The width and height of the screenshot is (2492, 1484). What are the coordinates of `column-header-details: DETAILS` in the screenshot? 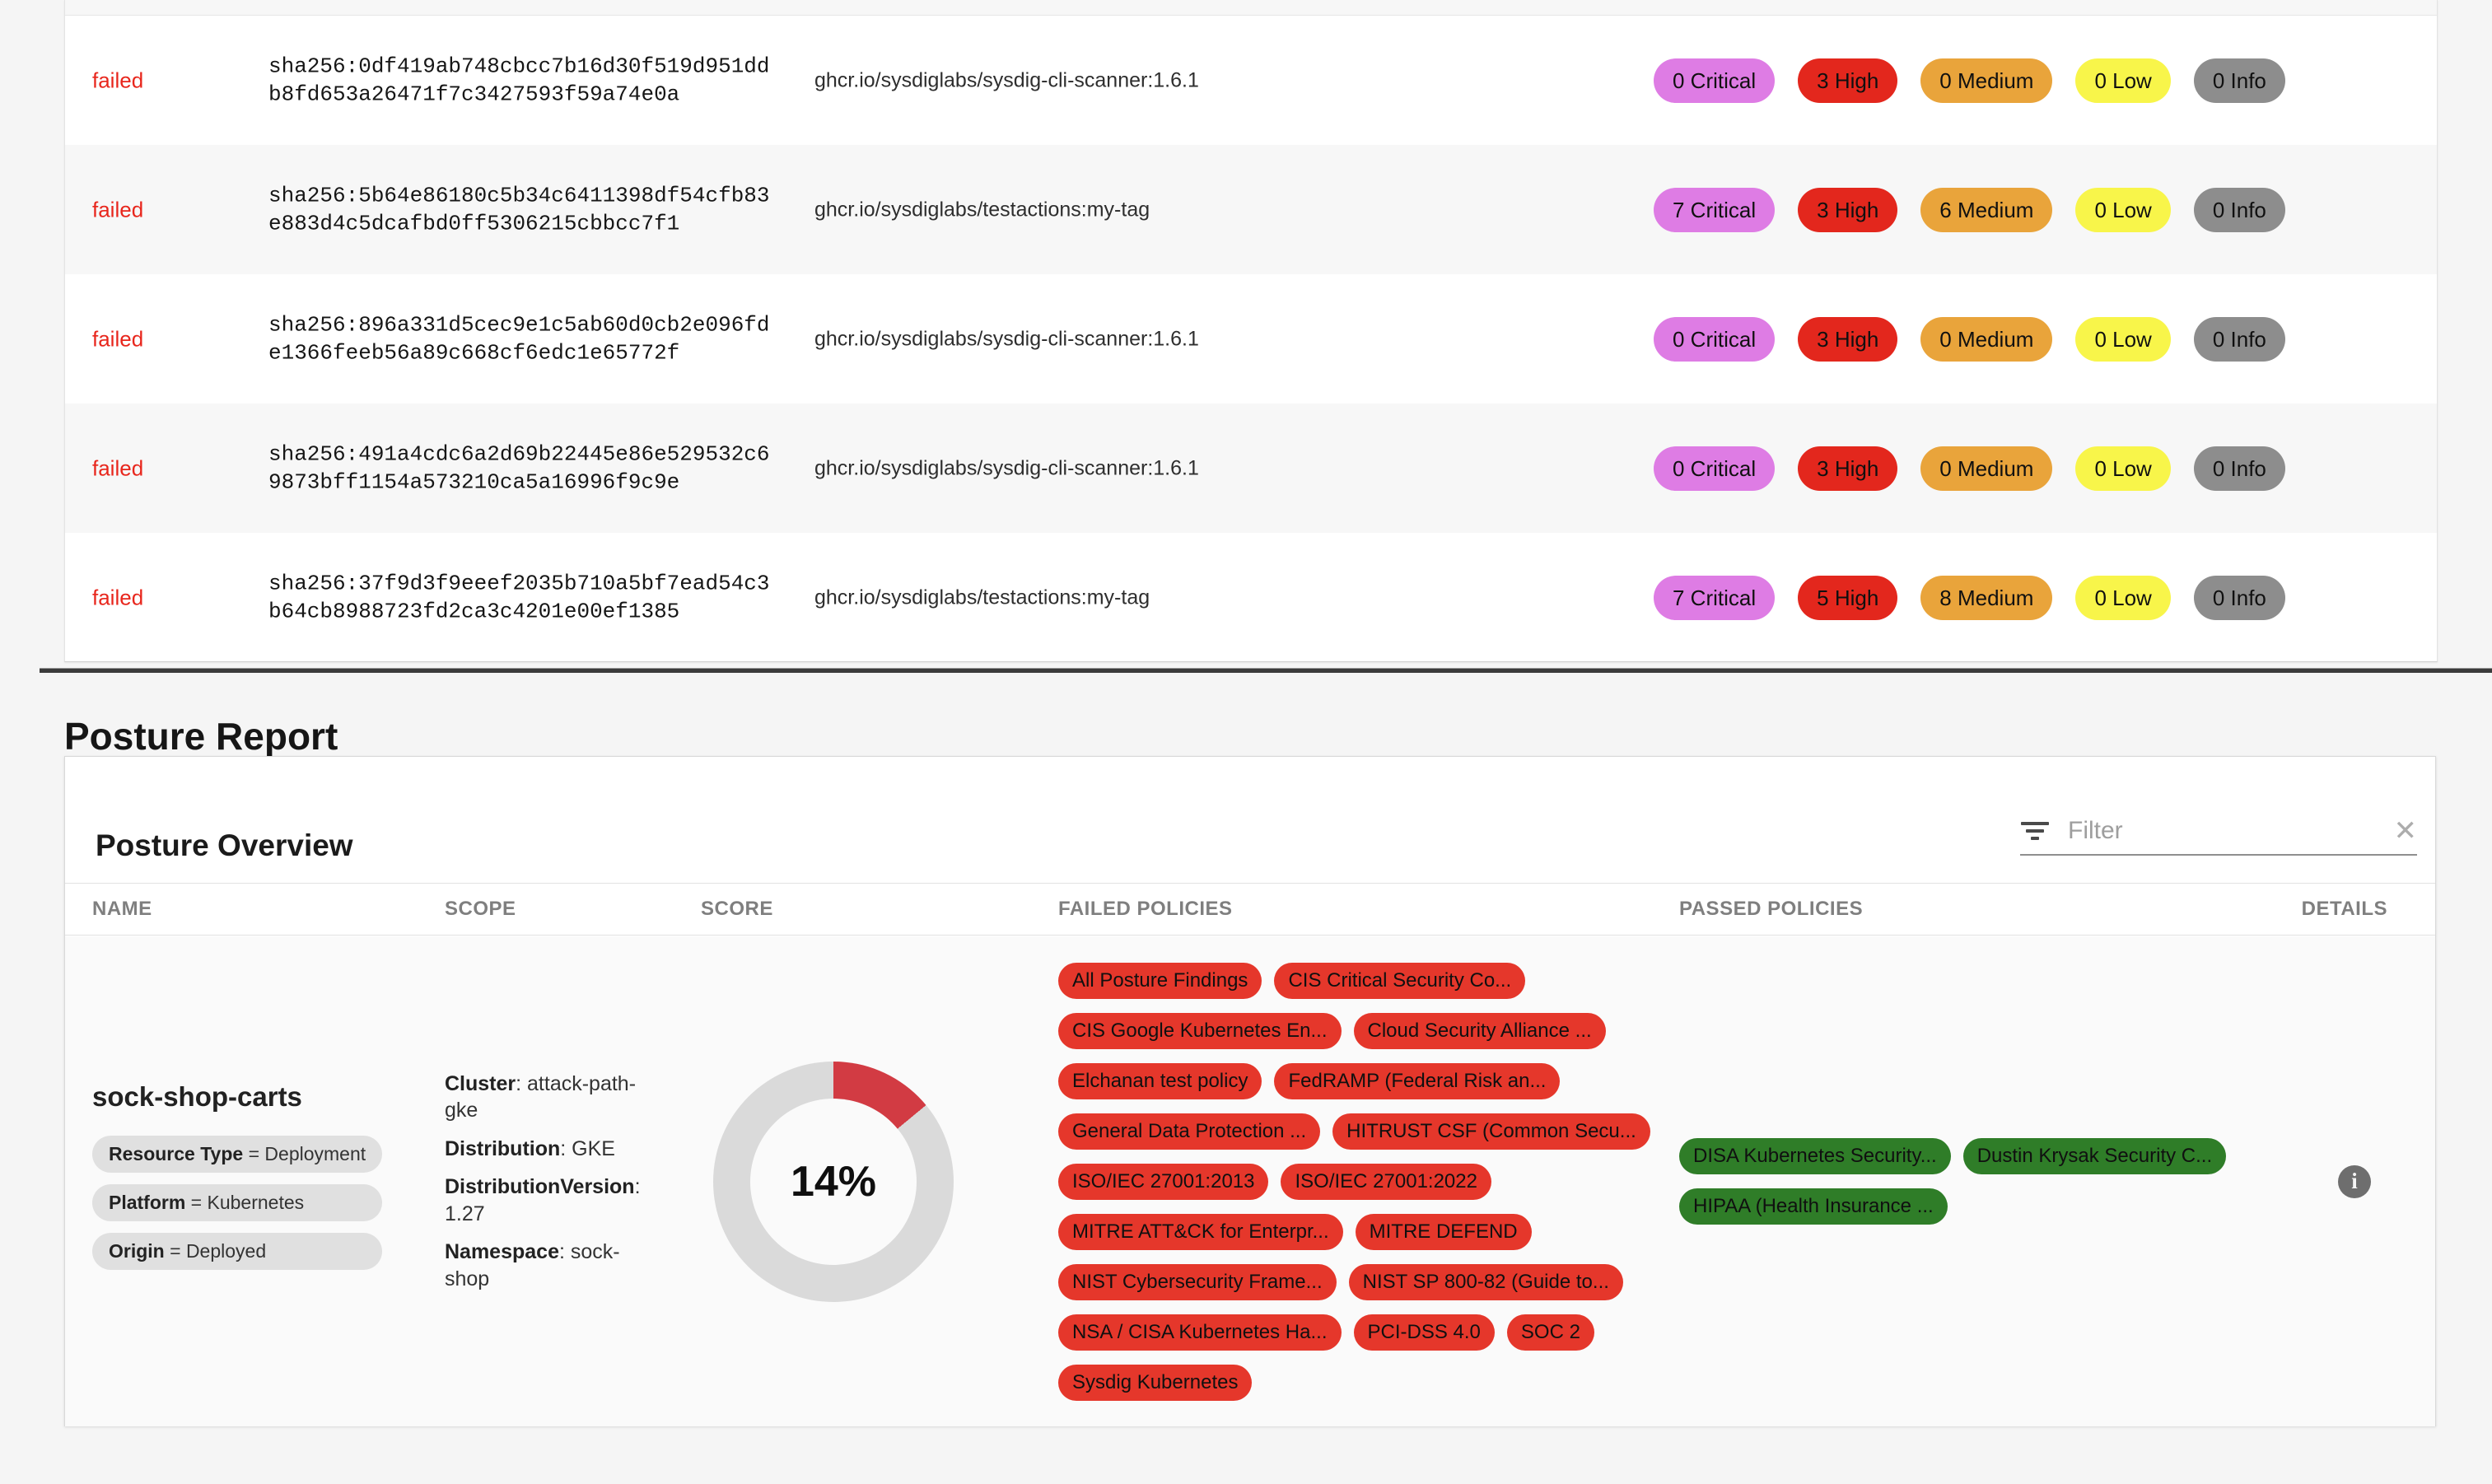 It's located at (2344, 909).